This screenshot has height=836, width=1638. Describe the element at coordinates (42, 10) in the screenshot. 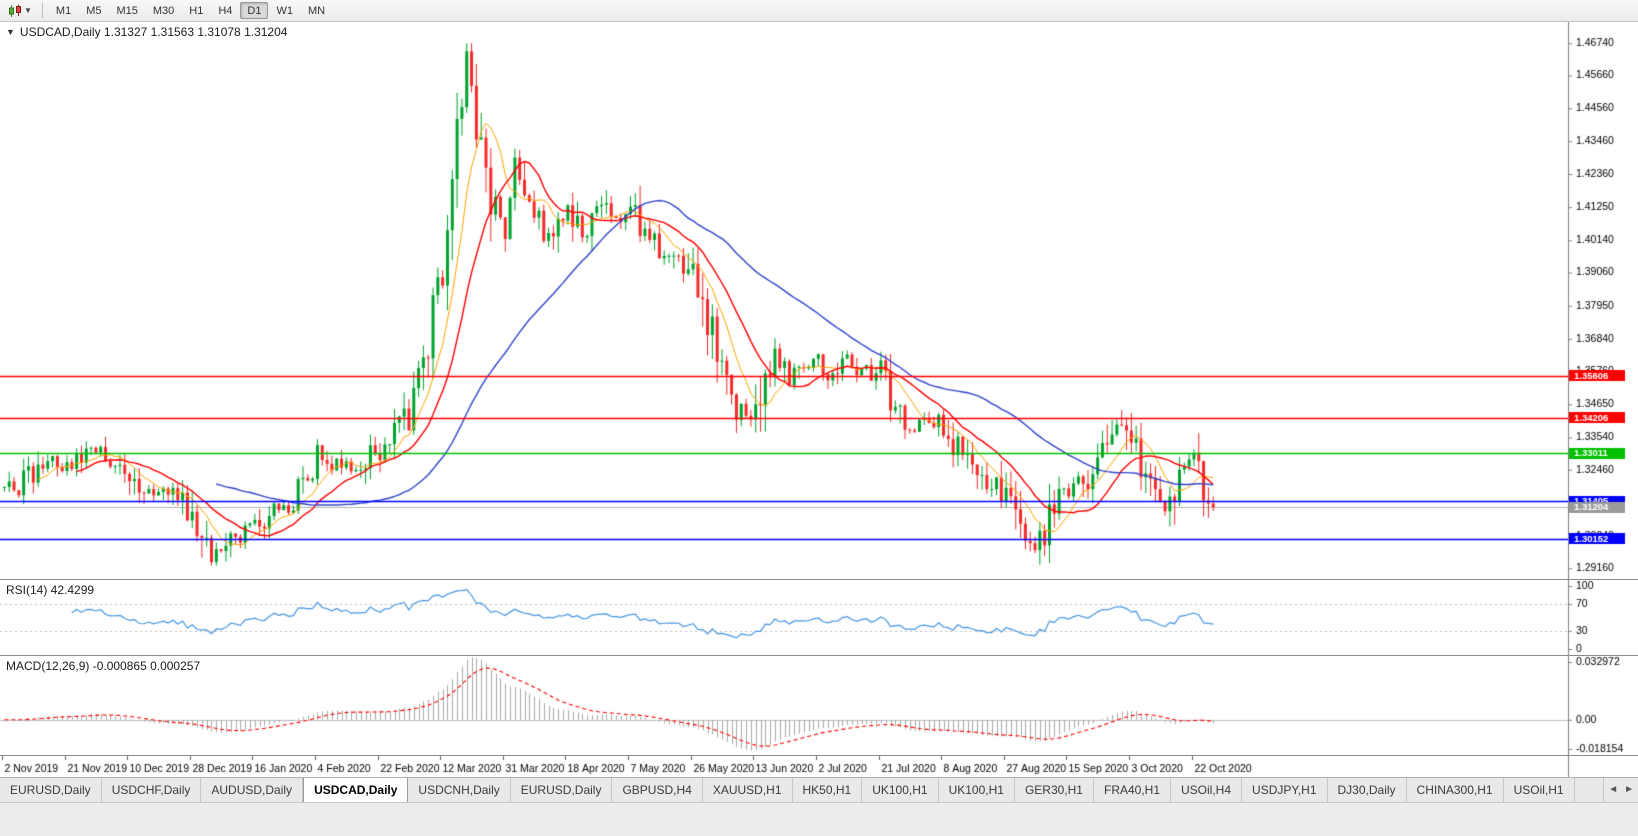

I see `toolbar-separator` at that location.